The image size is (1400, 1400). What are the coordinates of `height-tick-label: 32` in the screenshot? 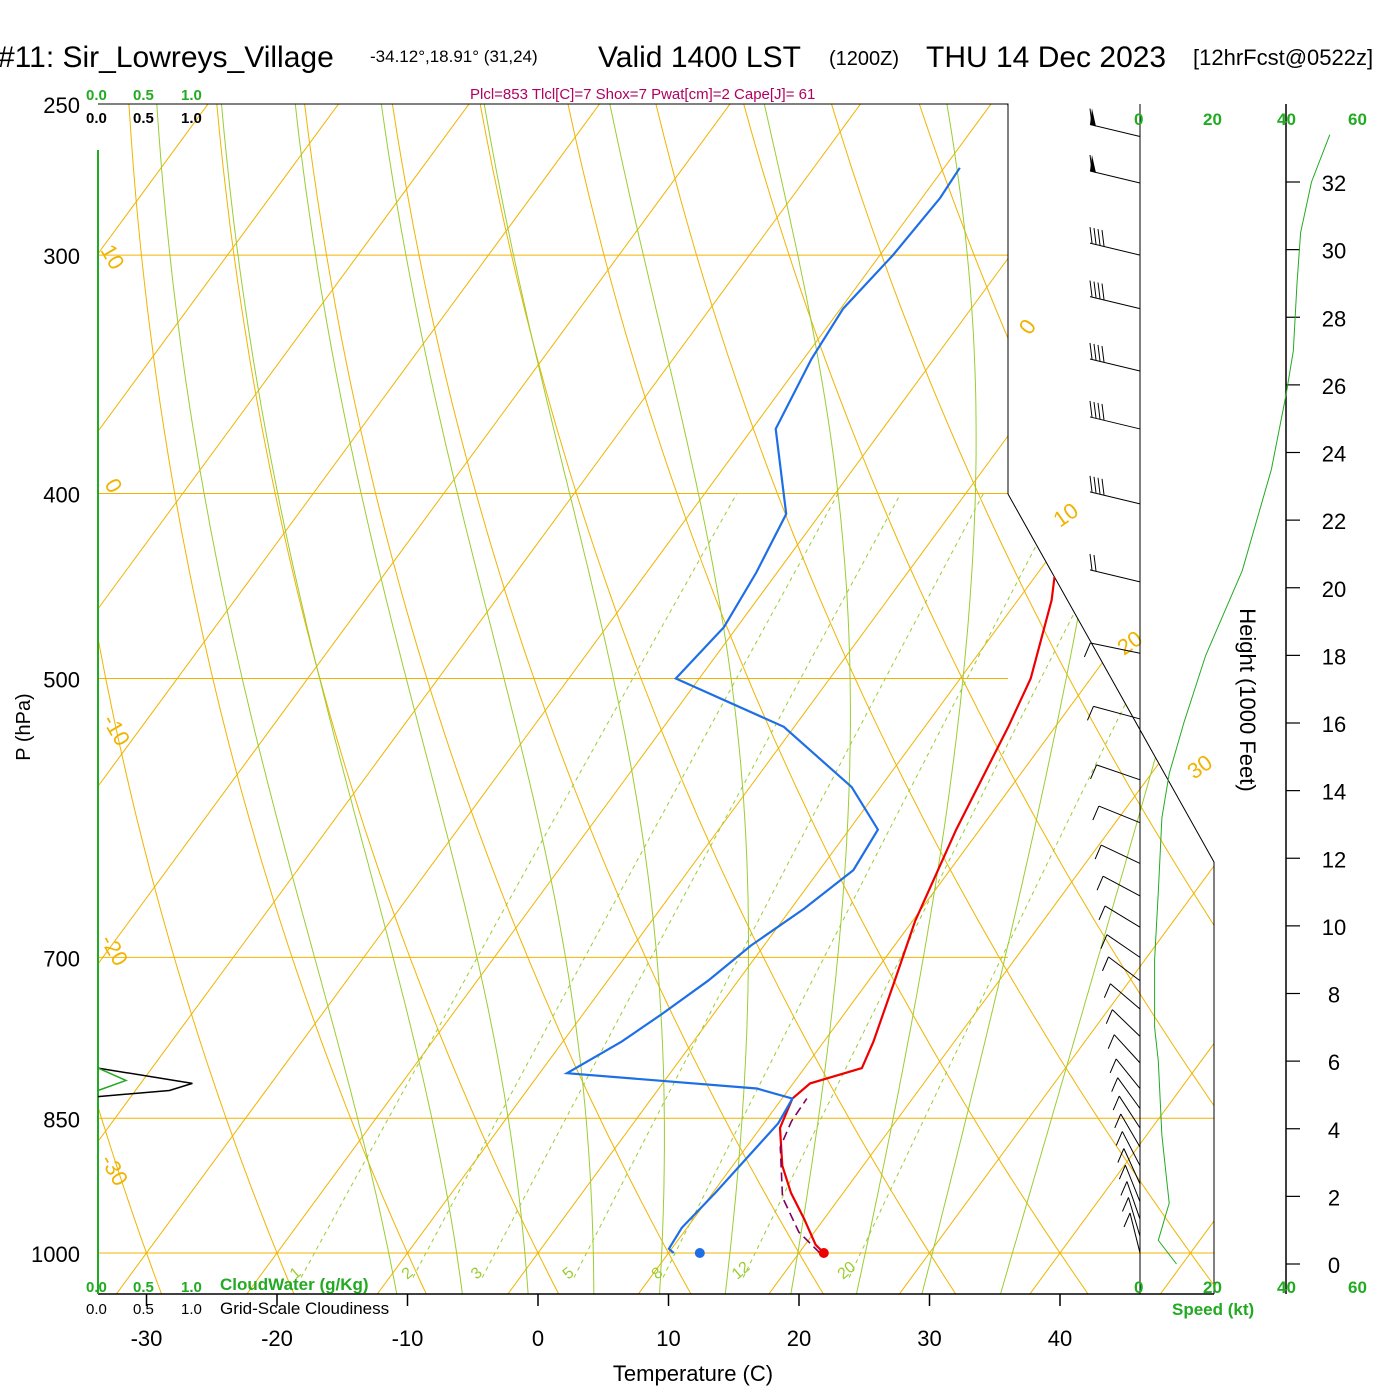 It's located at (1334, 183).